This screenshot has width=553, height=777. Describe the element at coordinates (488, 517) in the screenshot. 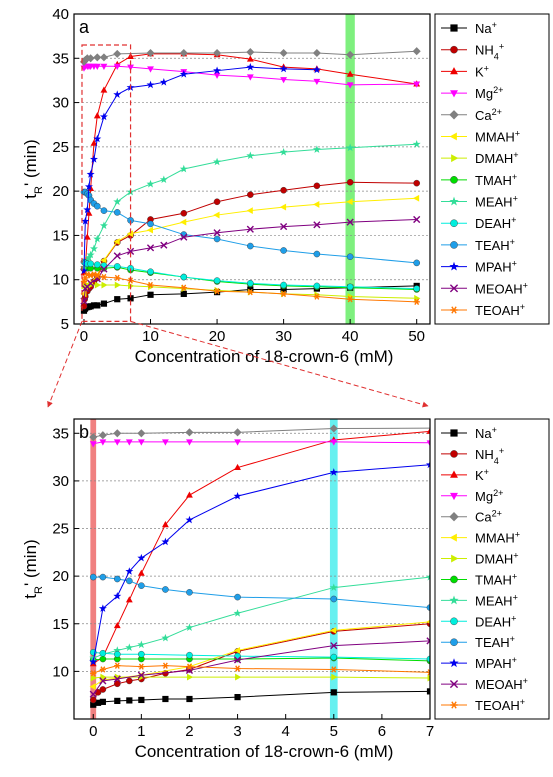

I see `legend-label-ca: Ca2+` at that location.